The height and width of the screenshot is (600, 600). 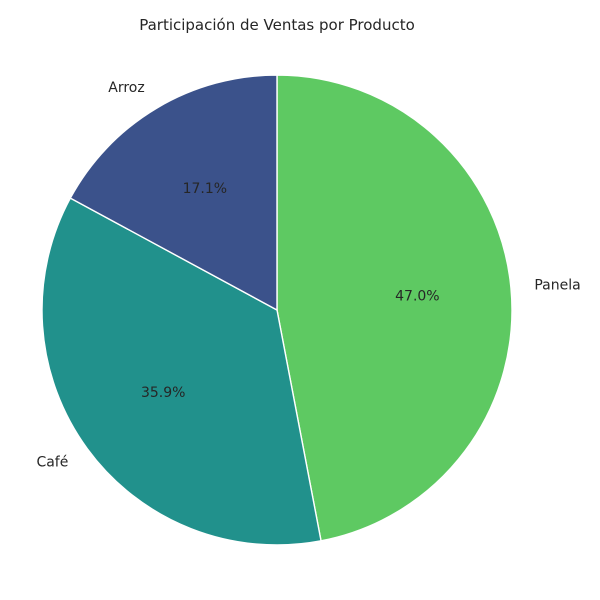 What do you see at coordinates (205, 189) in the screenshot?
I see `pct-label-arroz: 17.1%` at bounding box center [205, 189].